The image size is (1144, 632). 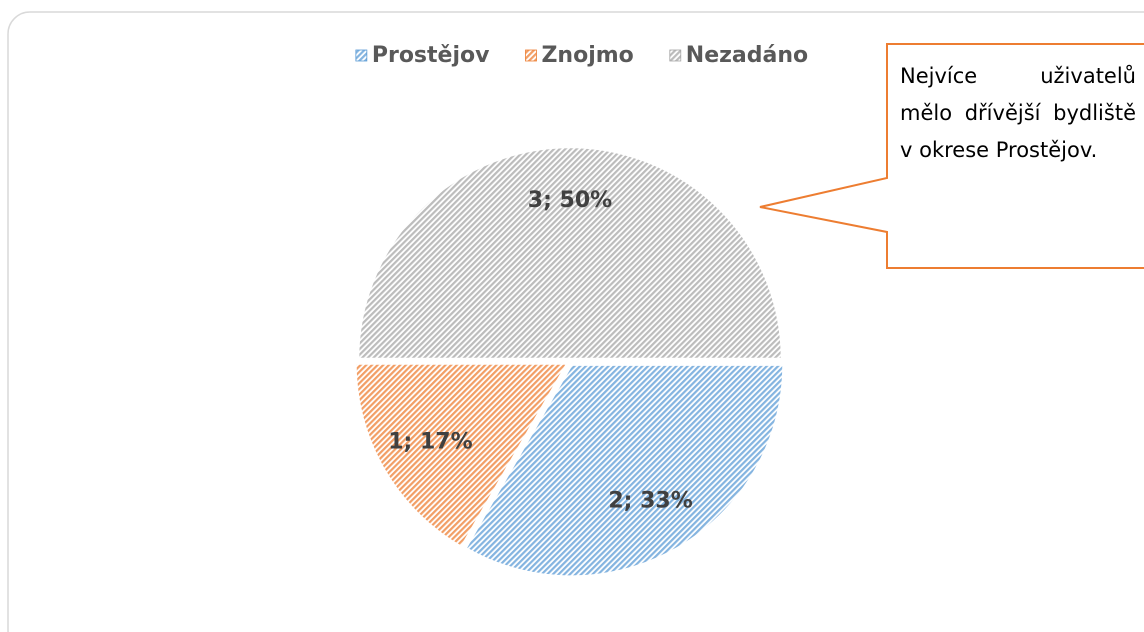 I want to click on callout-box, so click(x=951, y=156).